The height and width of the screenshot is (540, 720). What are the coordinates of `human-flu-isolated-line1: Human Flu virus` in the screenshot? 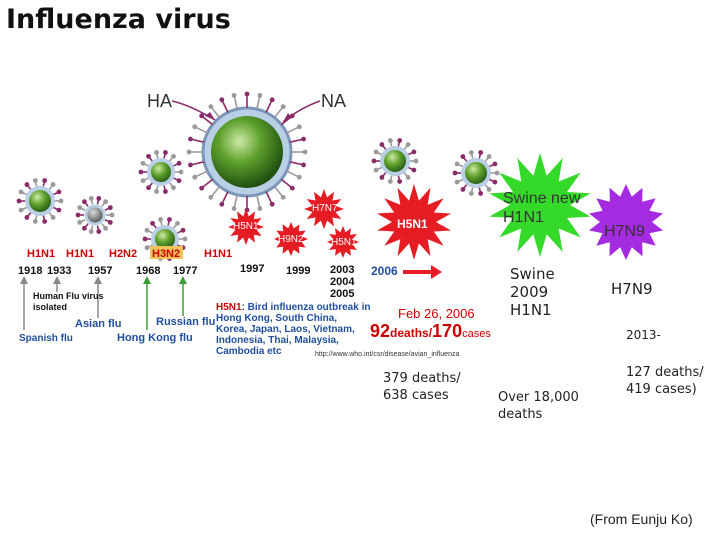 It's located at (68, 296).